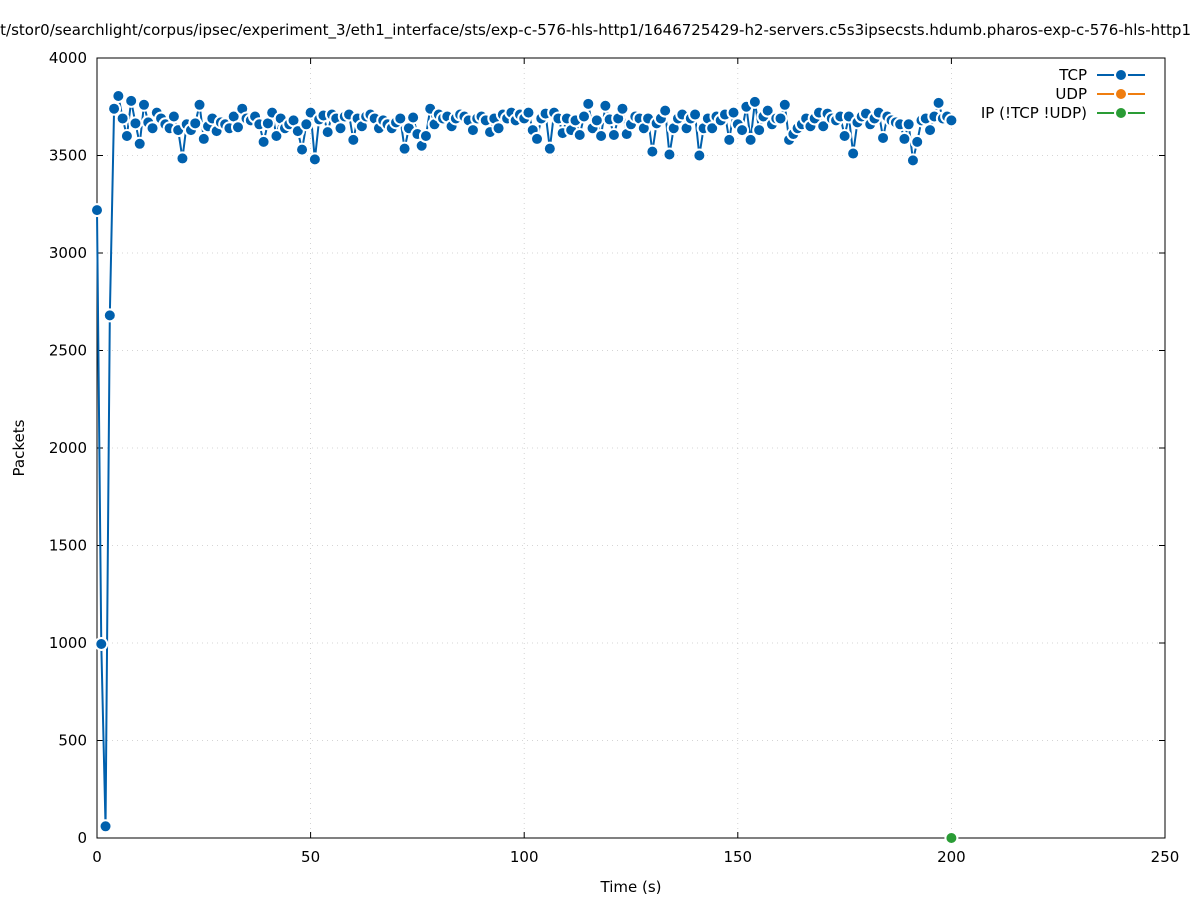  What do you see at coordinates (1034, 113) in the screenshot?
I see `legend-label: IP (!TCP !UDP)` at bounding box center [1034, 113].